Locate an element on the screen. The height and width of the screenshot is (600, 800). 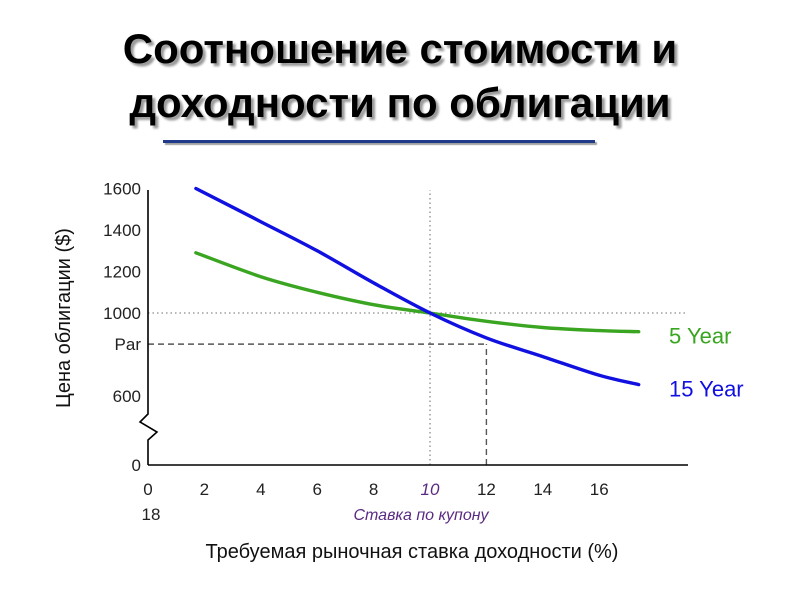
x-tick-label: 0 is located at coordinates (147, 489).